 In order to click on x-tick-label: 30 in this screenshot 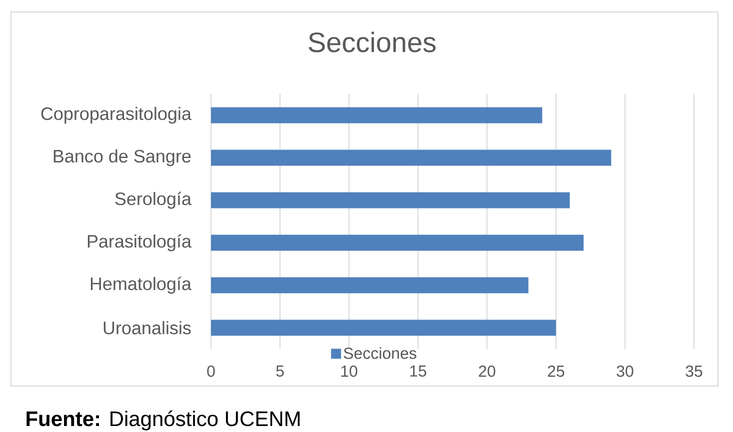, I will do `click(625, 371)`.